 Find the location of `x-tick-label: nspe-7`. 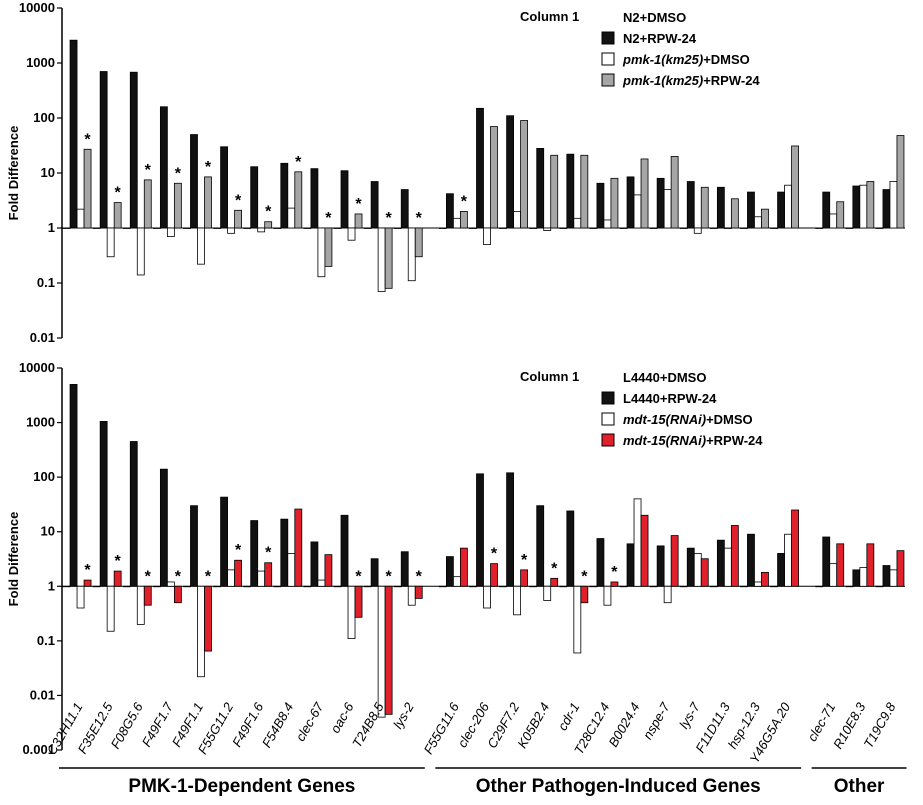

x-tick-label: nspe-7 is located at coordinates (656, 720).